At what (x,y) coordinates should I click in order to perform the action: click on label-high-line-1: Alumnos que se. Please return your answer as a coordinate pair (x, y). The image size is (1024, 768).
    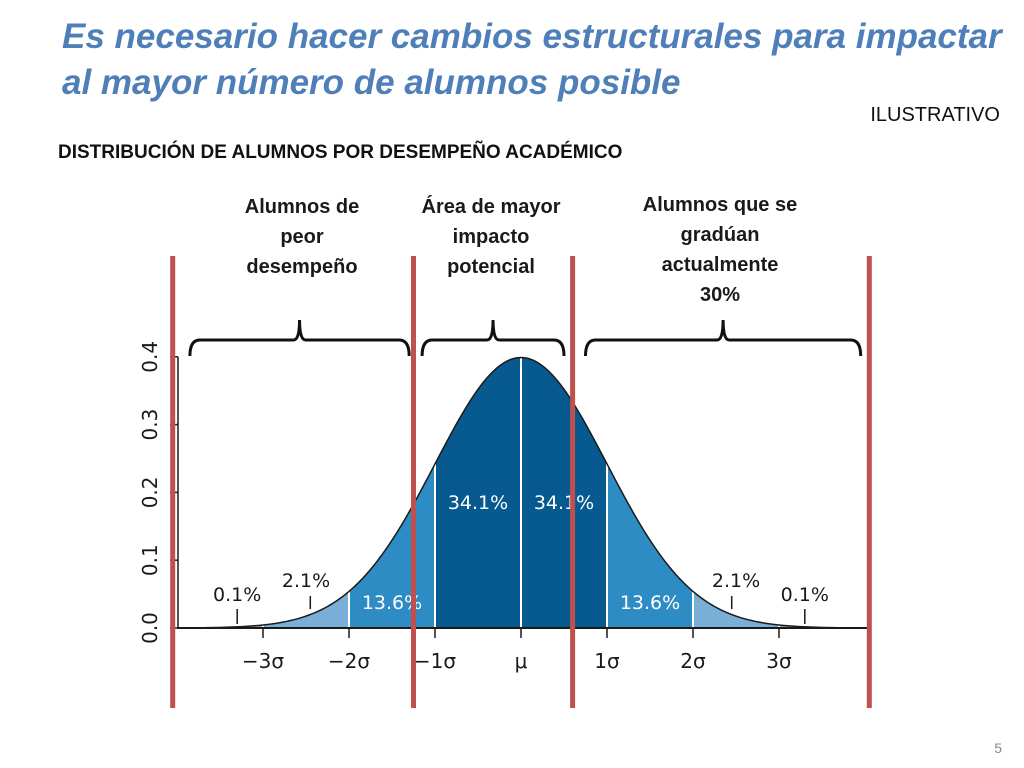
    Looking at the image, I should click on (720, 205).